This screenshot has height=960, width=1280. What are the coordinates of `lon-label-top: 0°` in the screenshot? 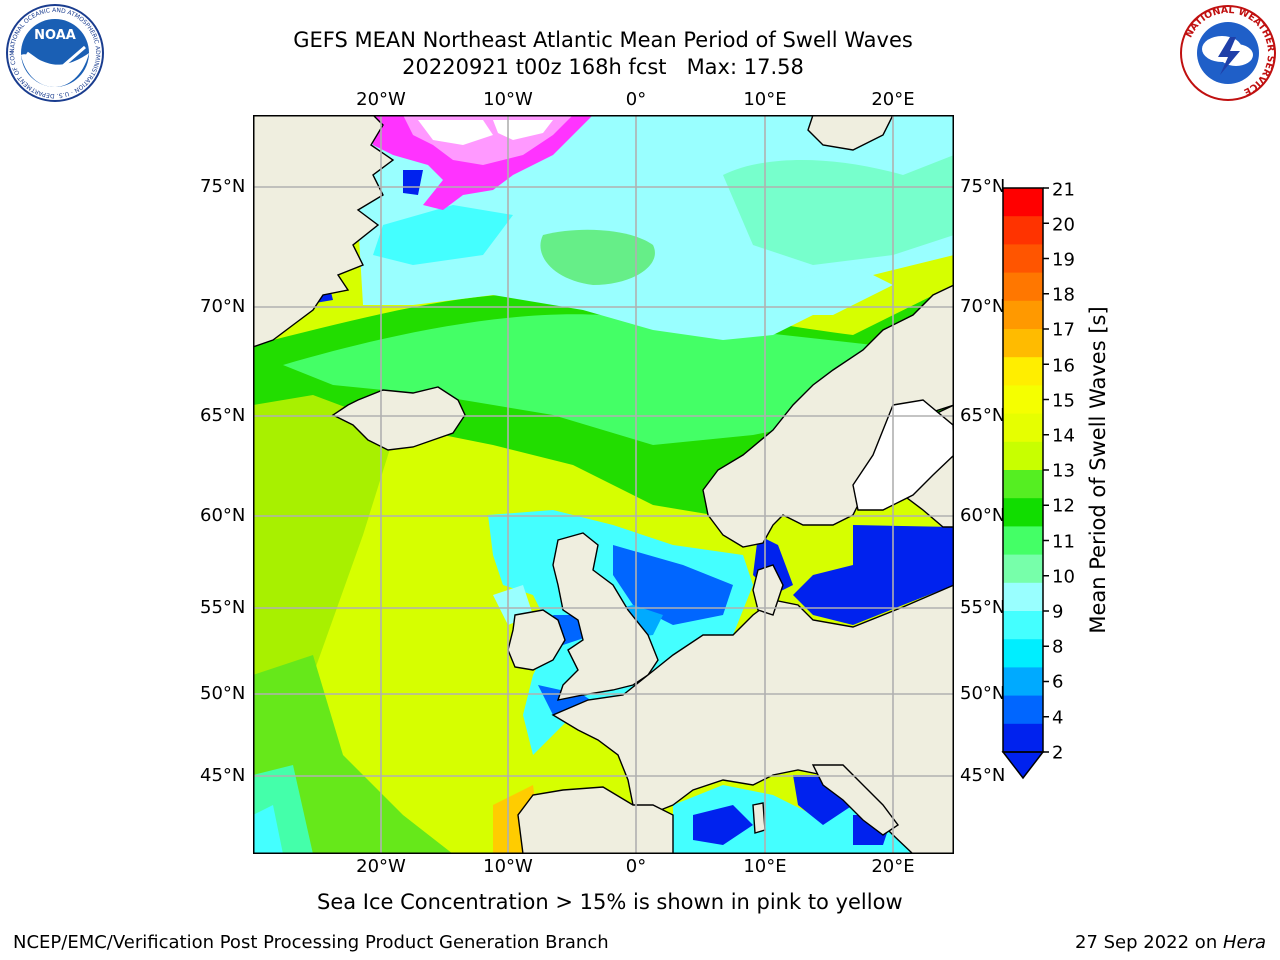 It's located at (636, 99).